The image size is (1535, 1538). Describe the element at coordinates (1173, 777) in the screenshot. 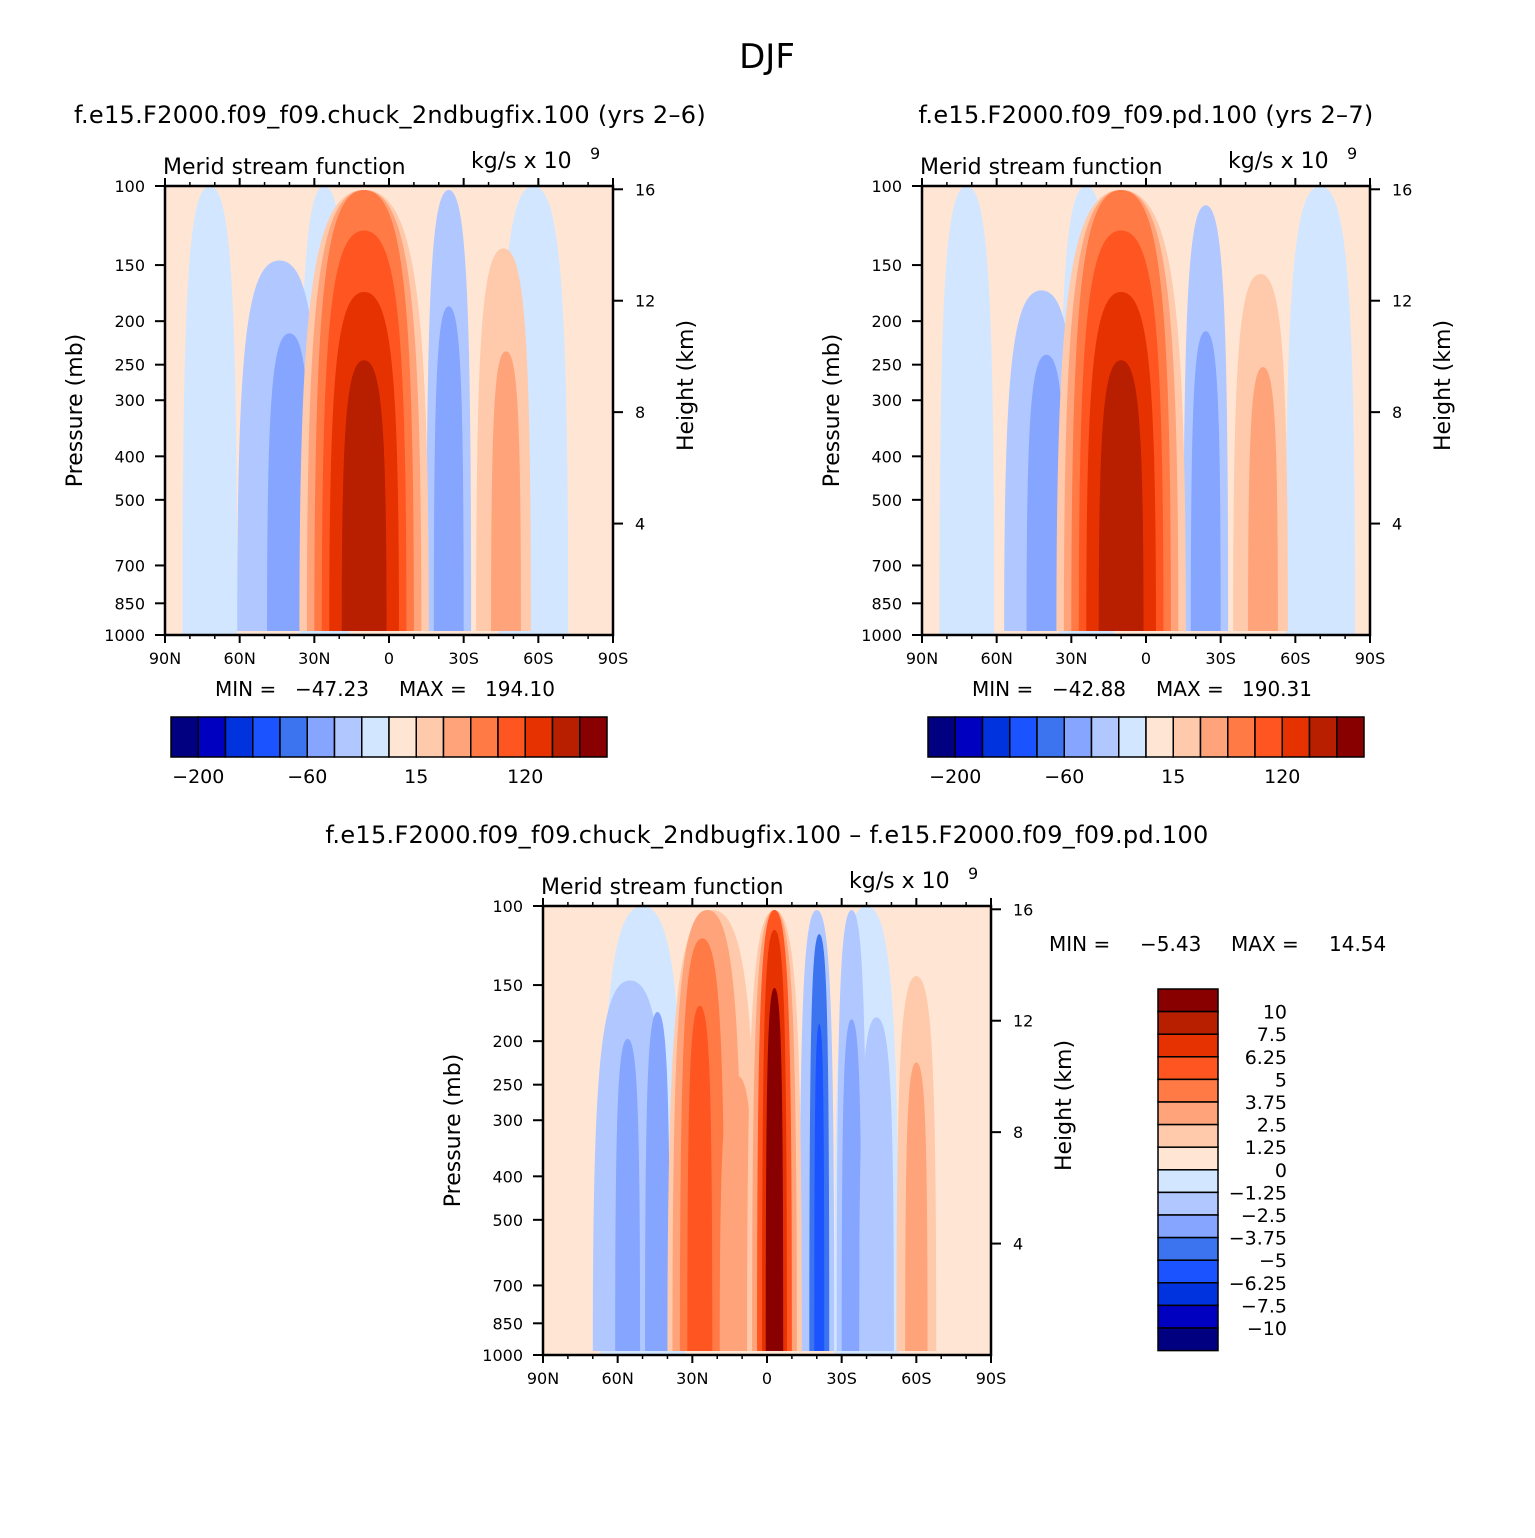

I see `colorbar-label: 15` at that location.